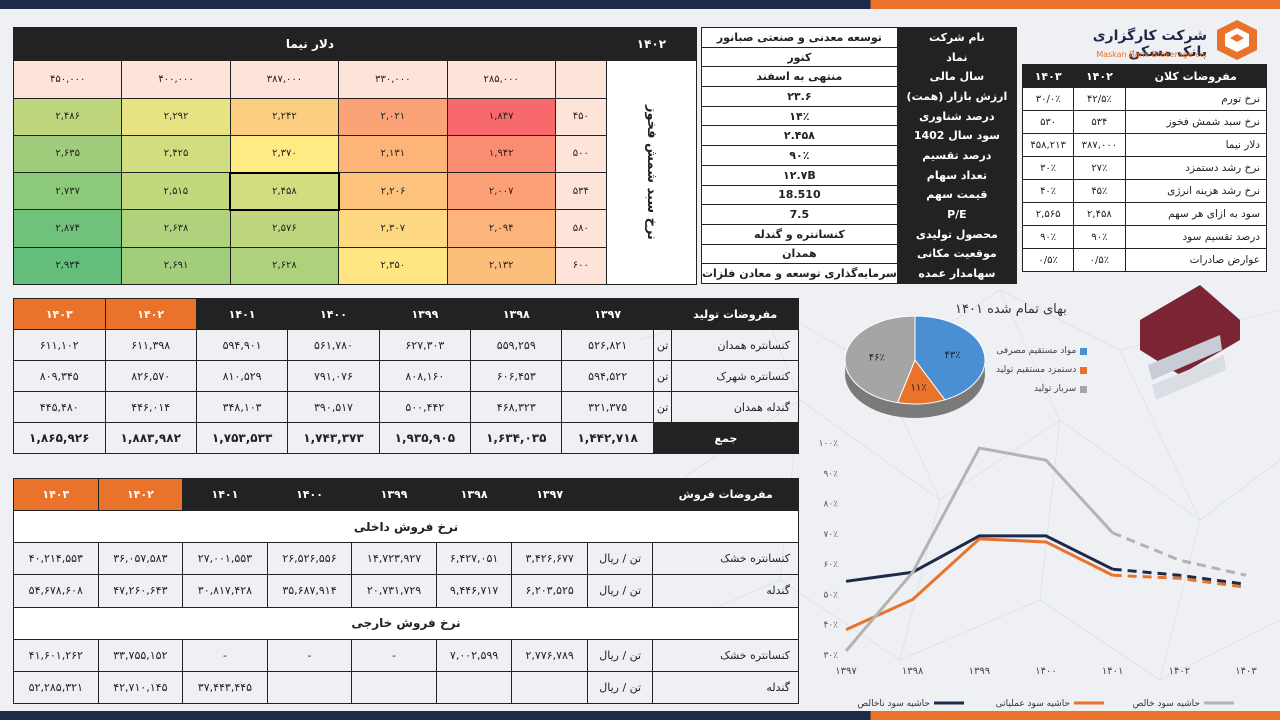  Describe the element at coordinates (725, 559) in the screenshot. I see `sales-item: کنسانتره خشک` at that location.